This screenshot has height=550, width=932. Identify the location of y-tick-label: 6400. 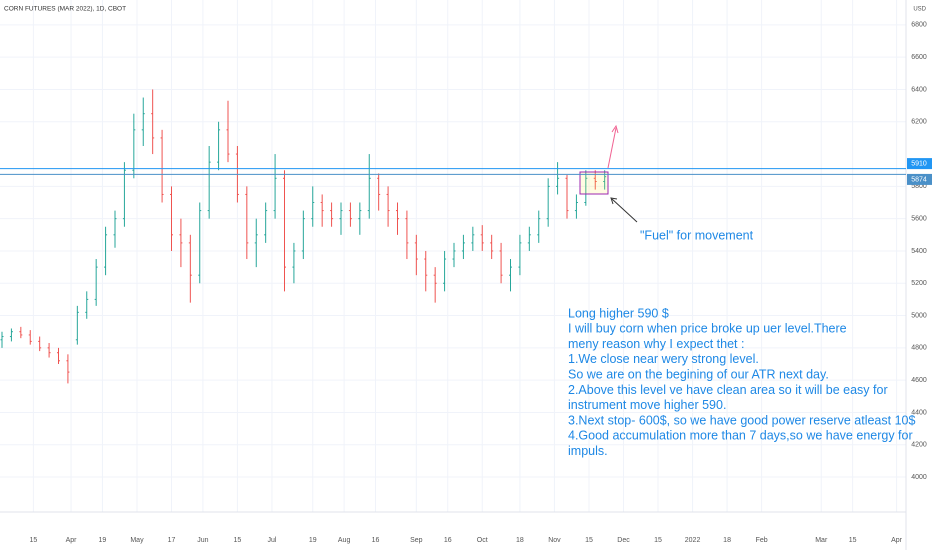
(919, 89).